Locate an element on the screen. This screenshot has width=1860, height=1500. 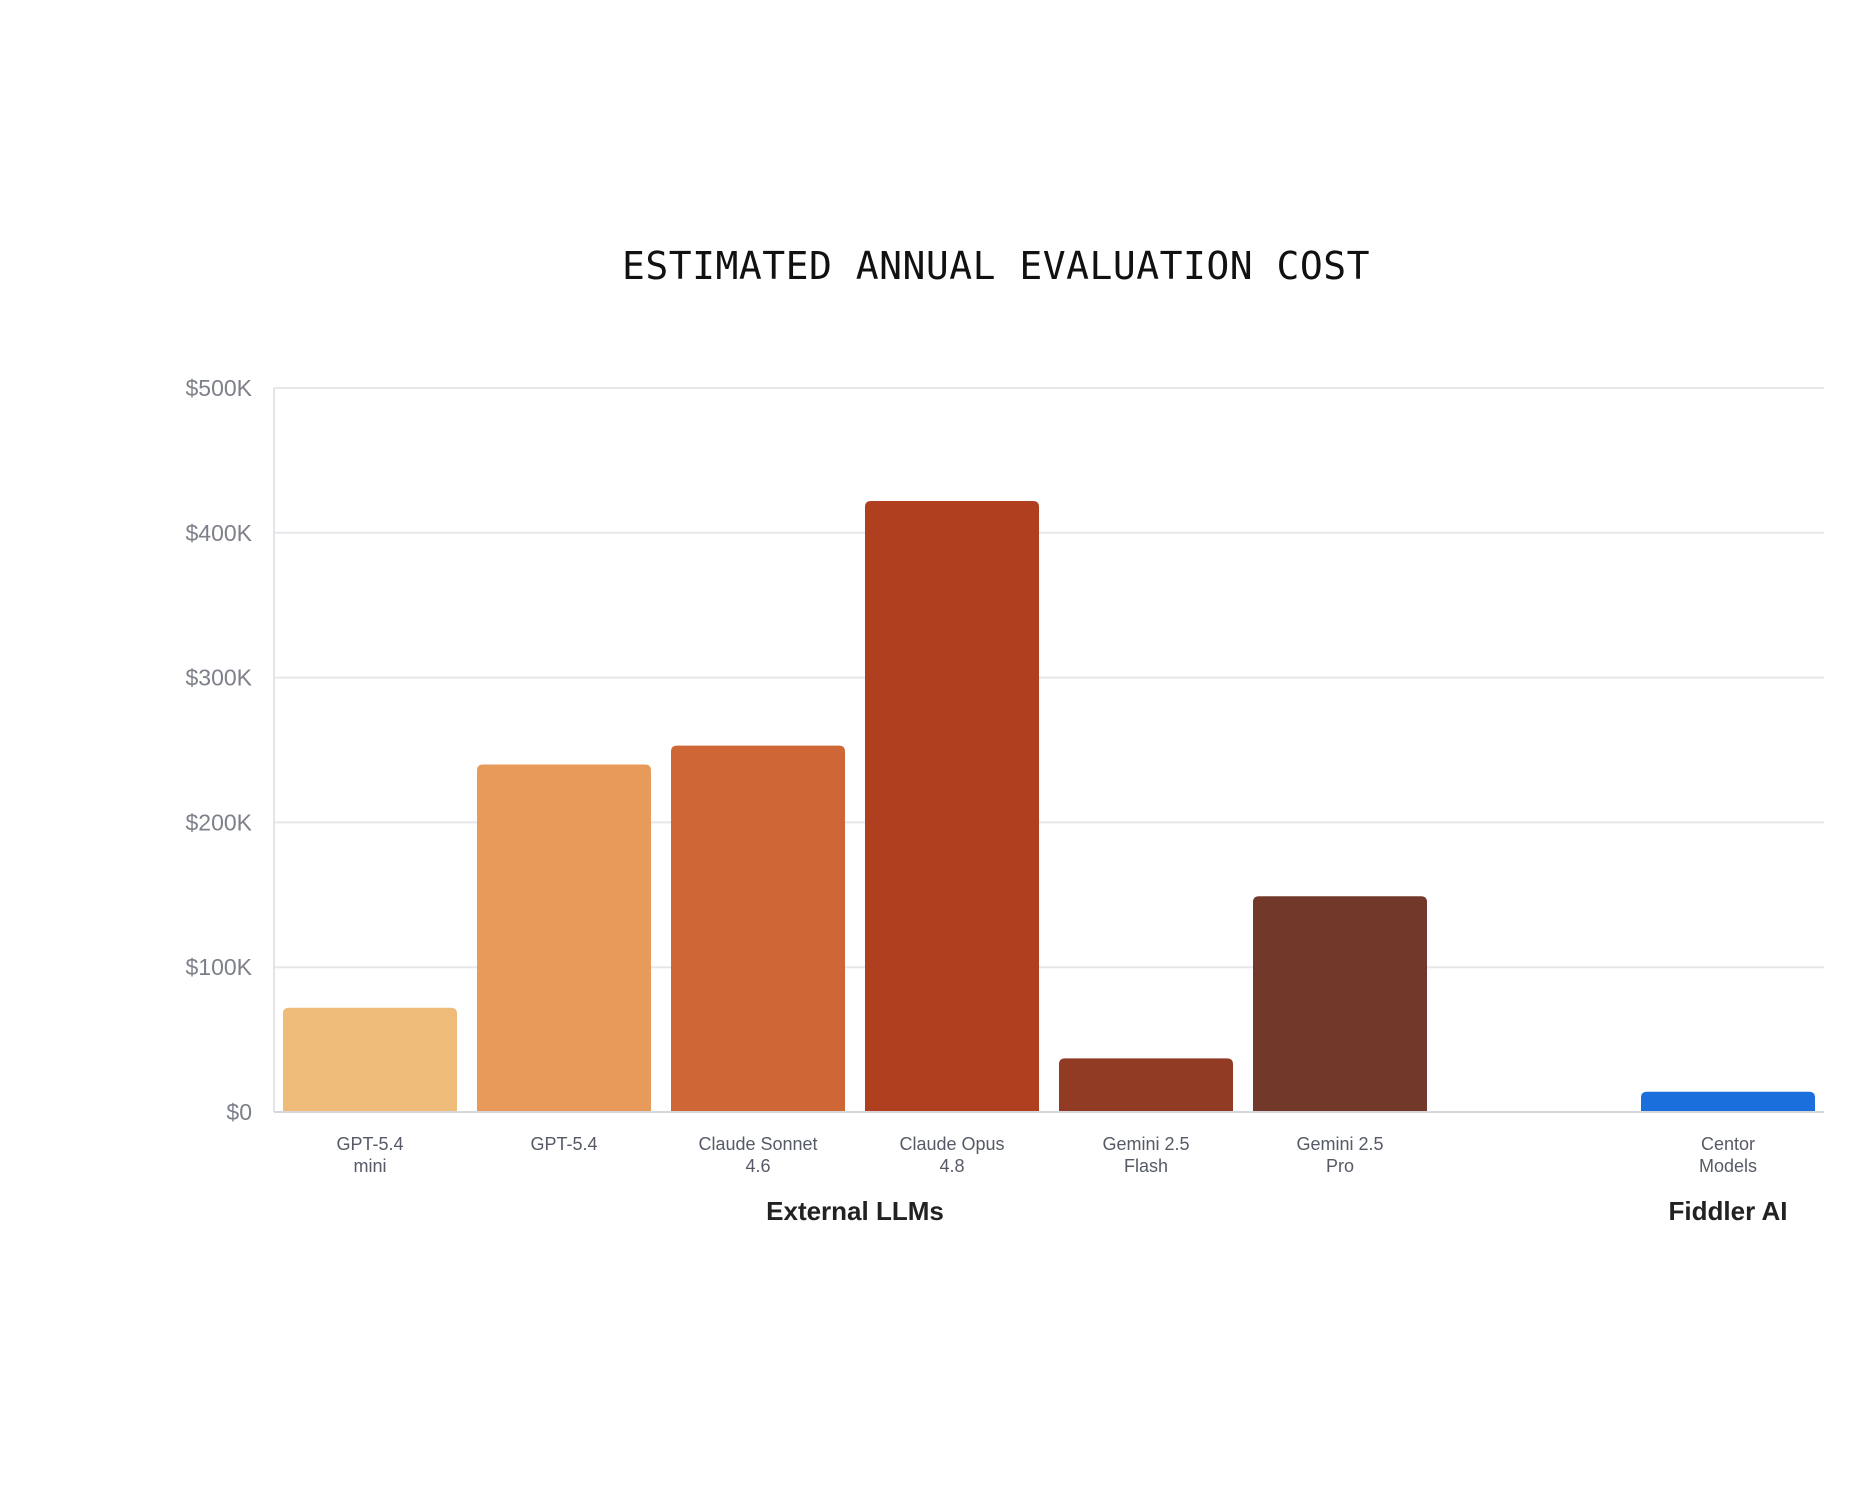
x-tick-label: Models is located at coordinates (1728, 1166).